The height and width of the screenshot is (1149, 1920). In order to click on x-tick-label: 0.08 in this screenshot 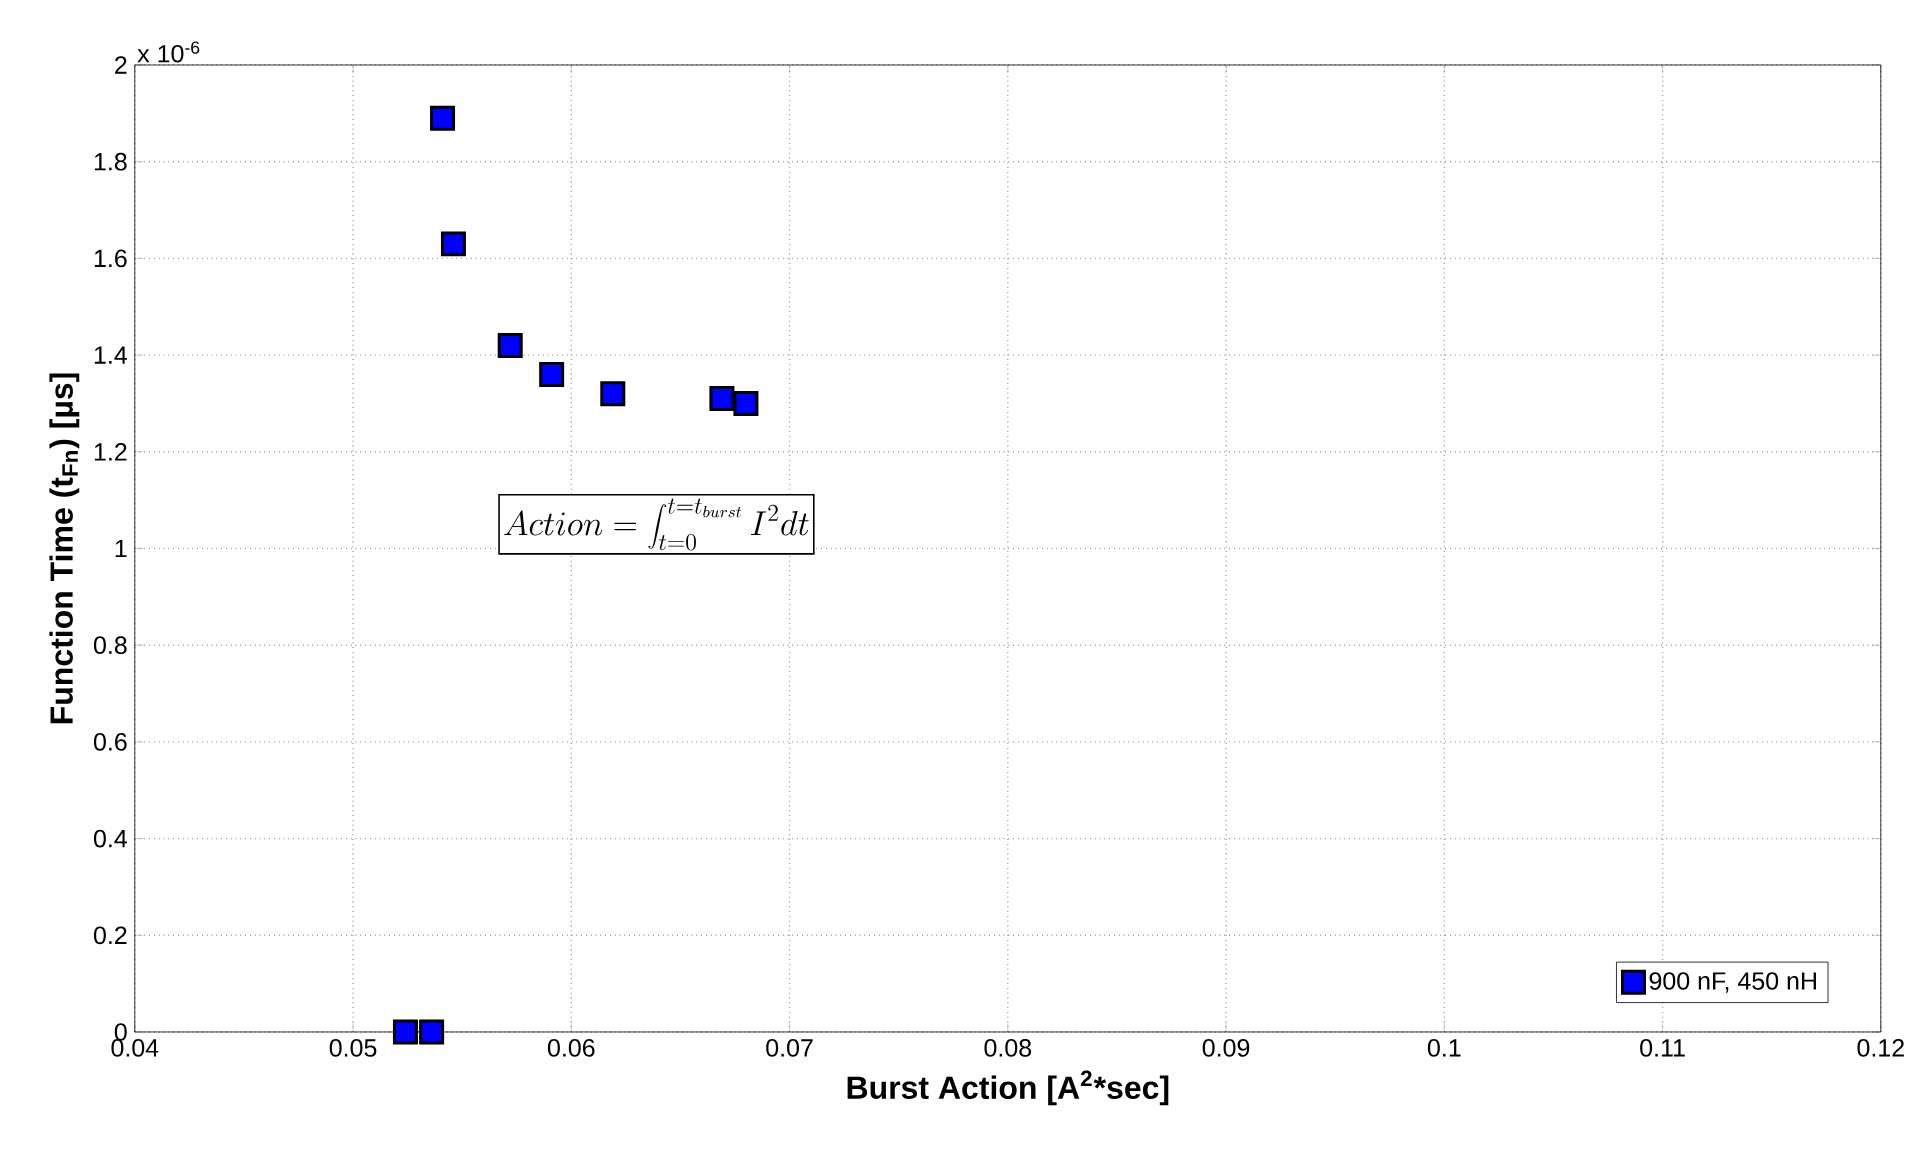, I will do `click(1008, 1048)`.